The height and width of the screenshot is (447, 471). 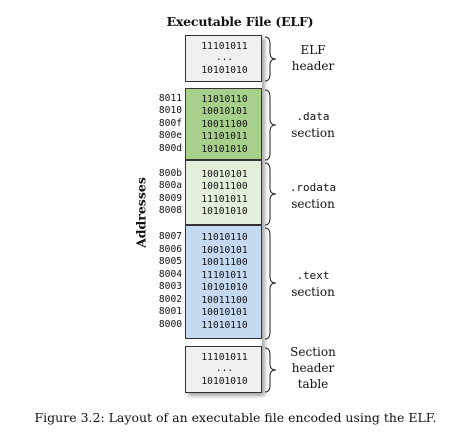 I want to click on section-header-table-block: 11101011 ... 10101010, so click(x=223, y=369).